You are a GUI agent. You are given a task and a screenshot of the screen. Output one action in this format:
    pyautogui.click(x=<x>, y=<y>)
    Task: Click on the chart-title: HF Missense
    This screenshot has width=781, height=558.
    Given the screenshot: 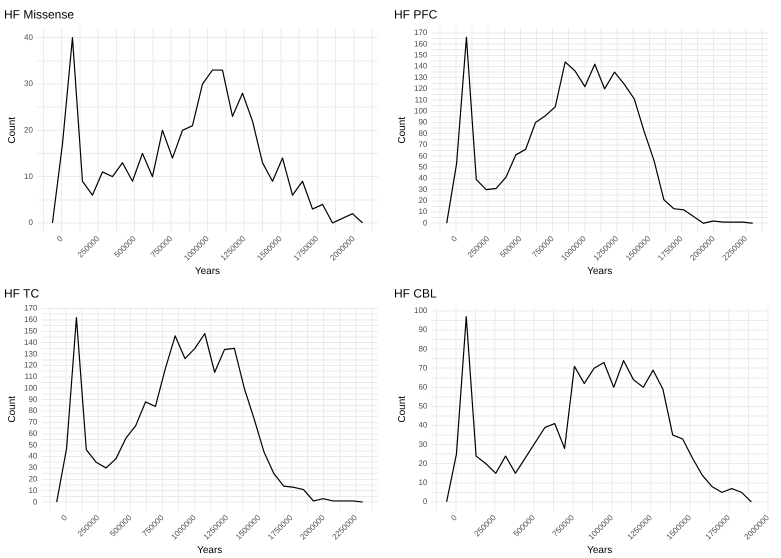 What is the action you would take?
    pyautogui.click(x=39, y=15)
    